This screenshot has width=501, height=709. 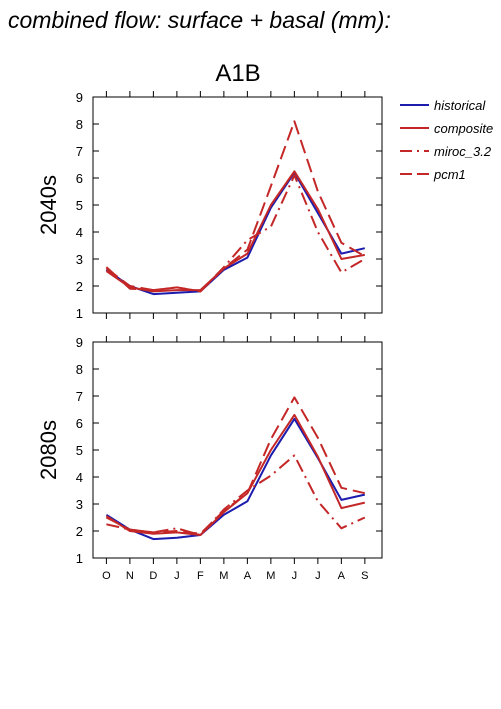 I want to click on x-tick-label: F, so click(x=200, y=576).